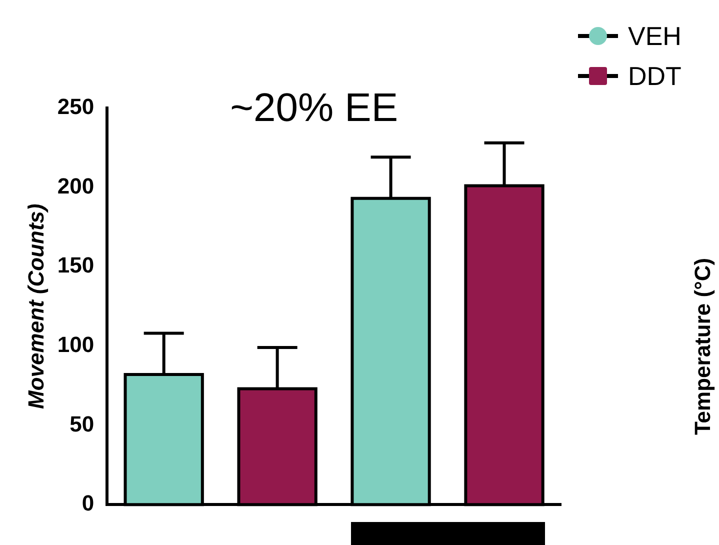 The width and height of the screenshot is (719, 545). Describe the element at coordinates (82, 423) in the screenshot. I see `y-tick-label: 50` at that location.